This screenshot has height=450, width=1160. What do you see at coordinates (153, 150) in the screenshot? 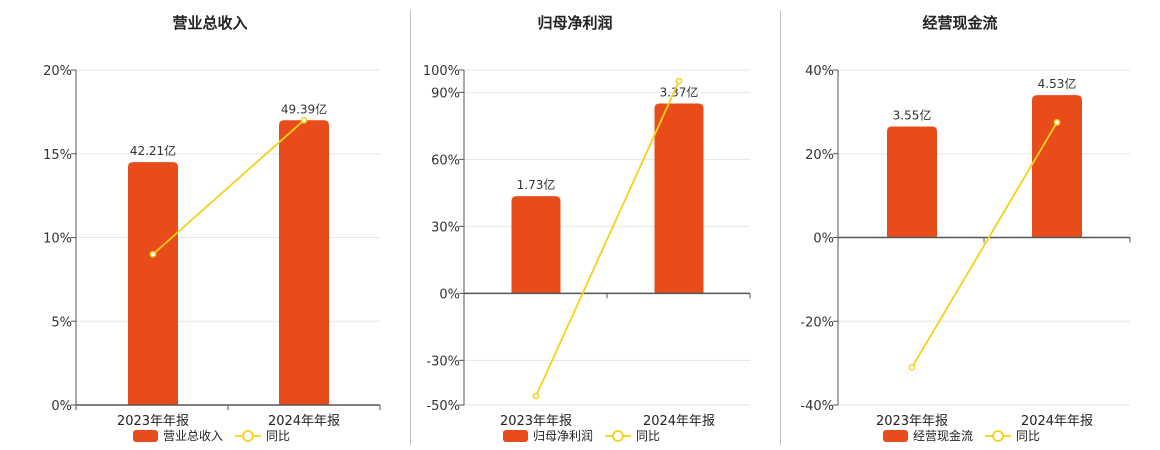
I see `bar-value-label: 42.21亿` at bounding box center [153, 150].